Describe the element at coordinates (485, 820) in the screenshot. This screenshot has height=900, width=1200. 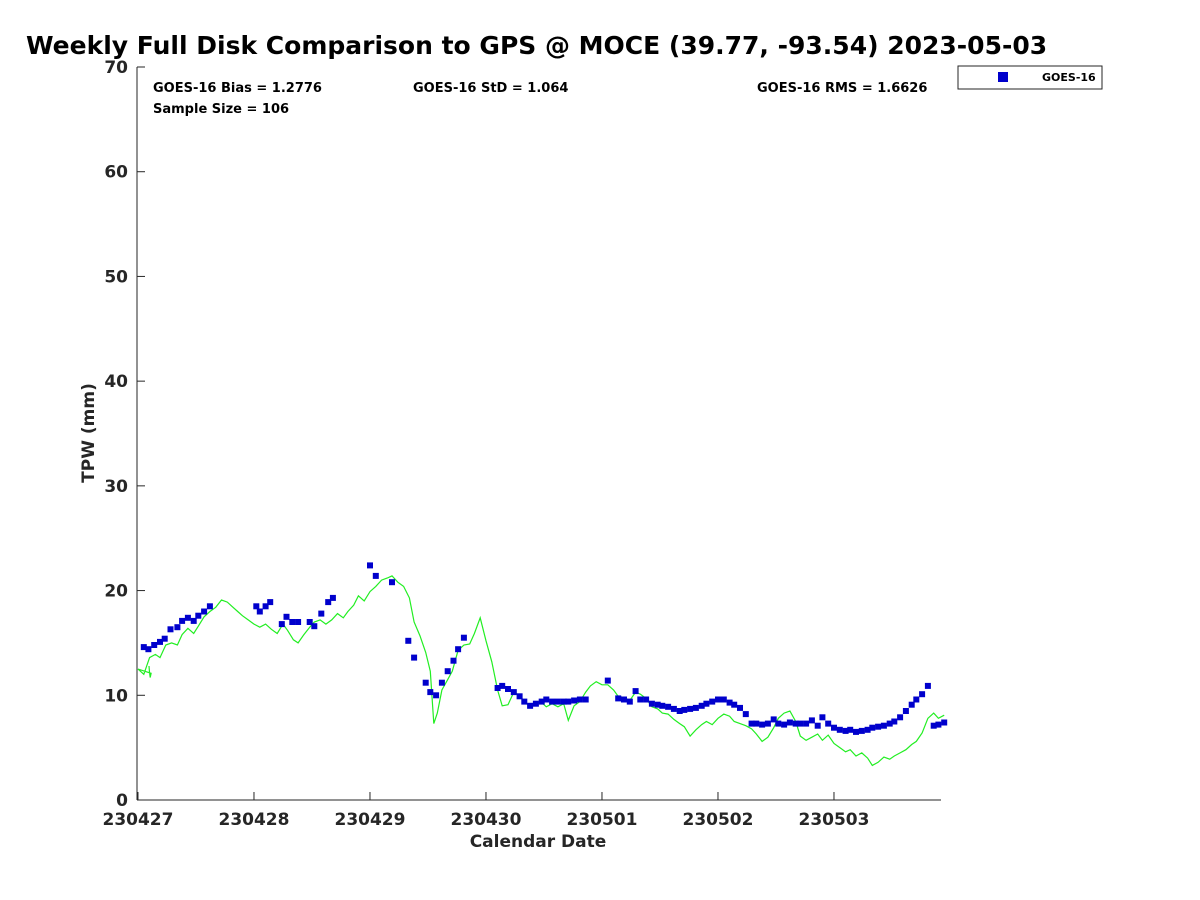
I see `x-tick-label: 230430` at that location.